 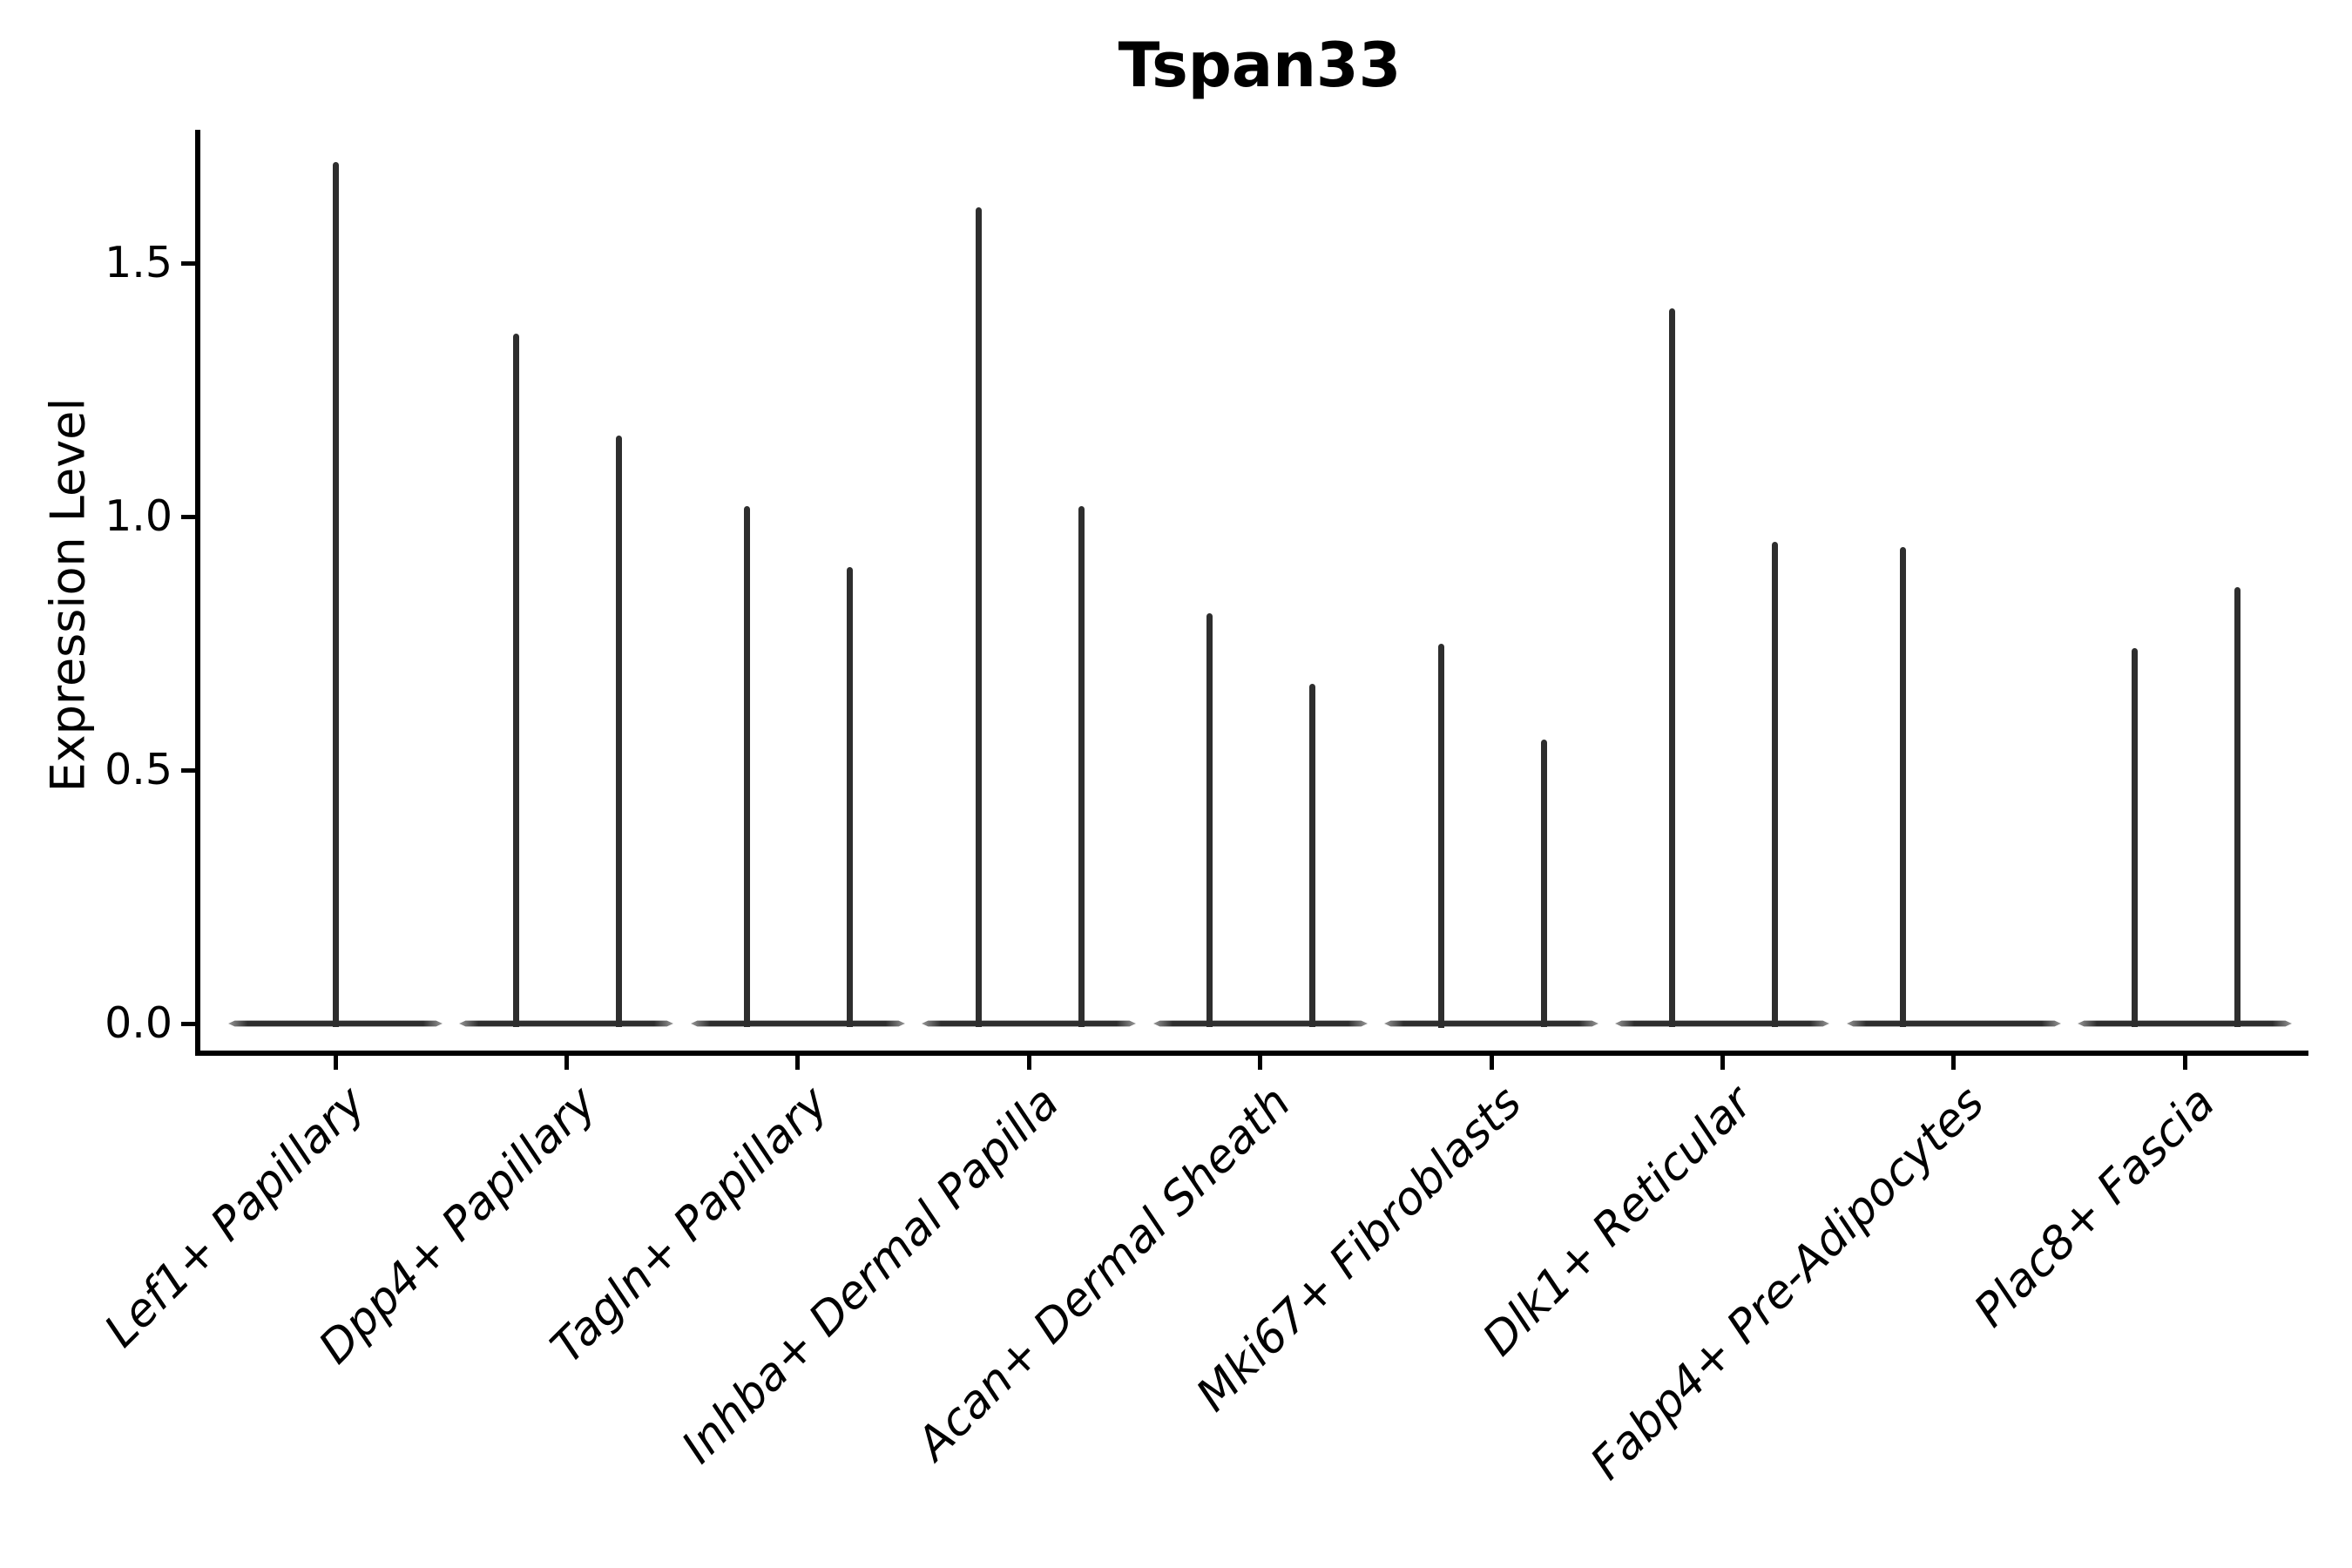 What do you see at coordinates (138, 769) in the screenshot?
I see `y-tick-label: 0.5` at bounding box center [138, 769].